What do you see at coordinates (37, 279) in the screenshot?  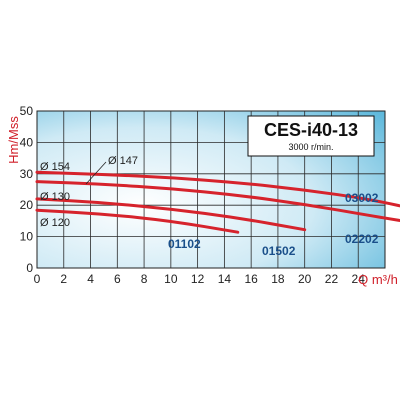 I see `x-tick-label: 0` at bounding box center [37, 279].